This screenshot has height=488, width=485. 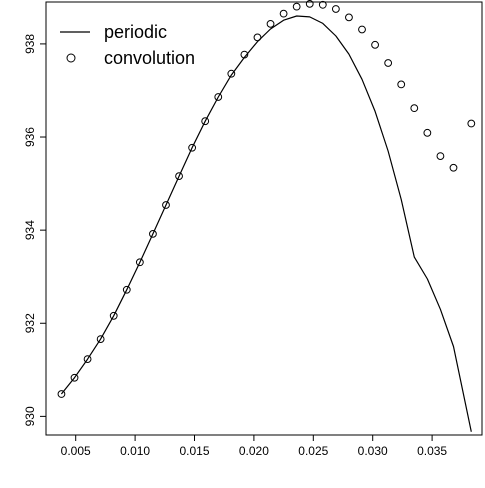 What do you see at coordinates (127, 45) in the screenshot?
I see `legend: periodic convolution` at bounding box center [127, 45].